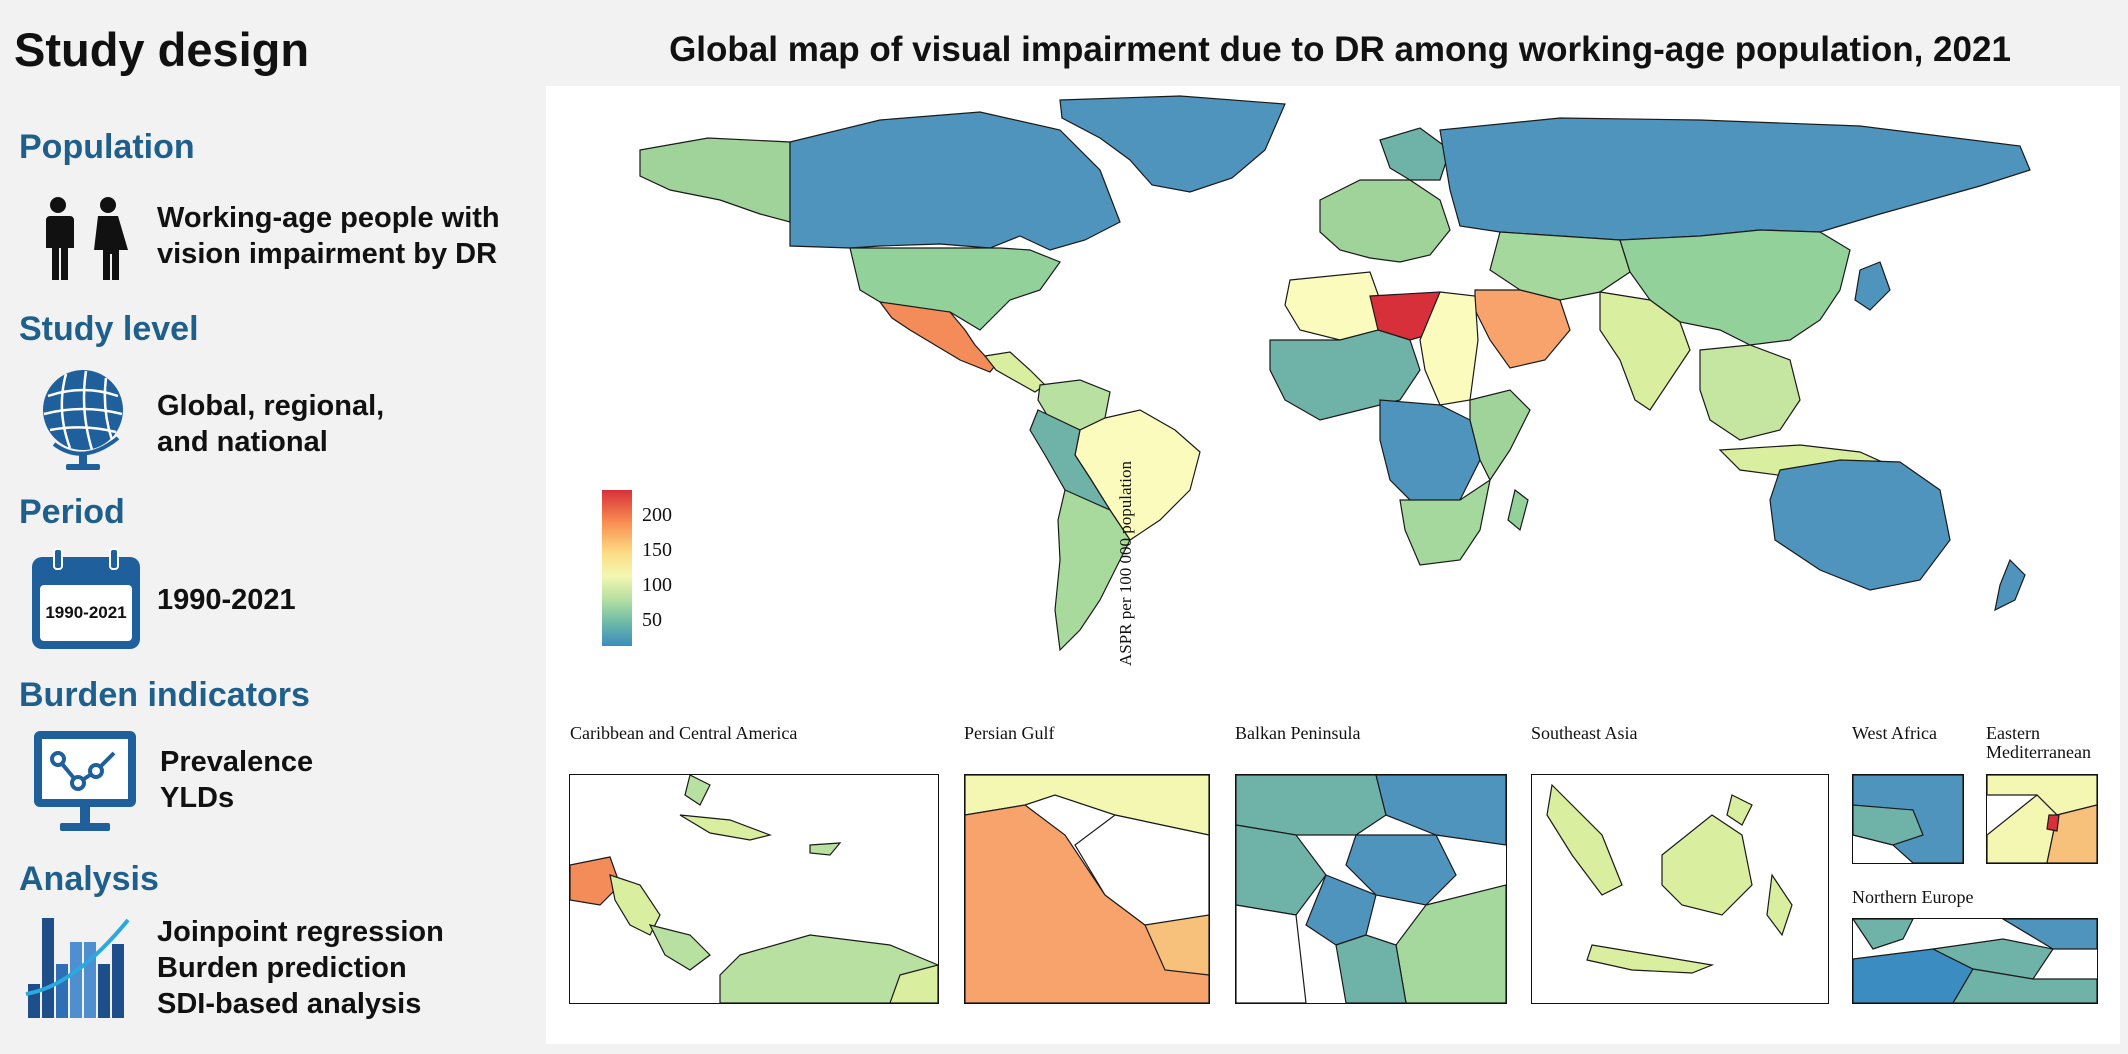 The width and height of the screenshot is (2128, 1054). Describe the element at coordinates (1445, 522) in the screenshot. I see `region-southern-africa` at that location.